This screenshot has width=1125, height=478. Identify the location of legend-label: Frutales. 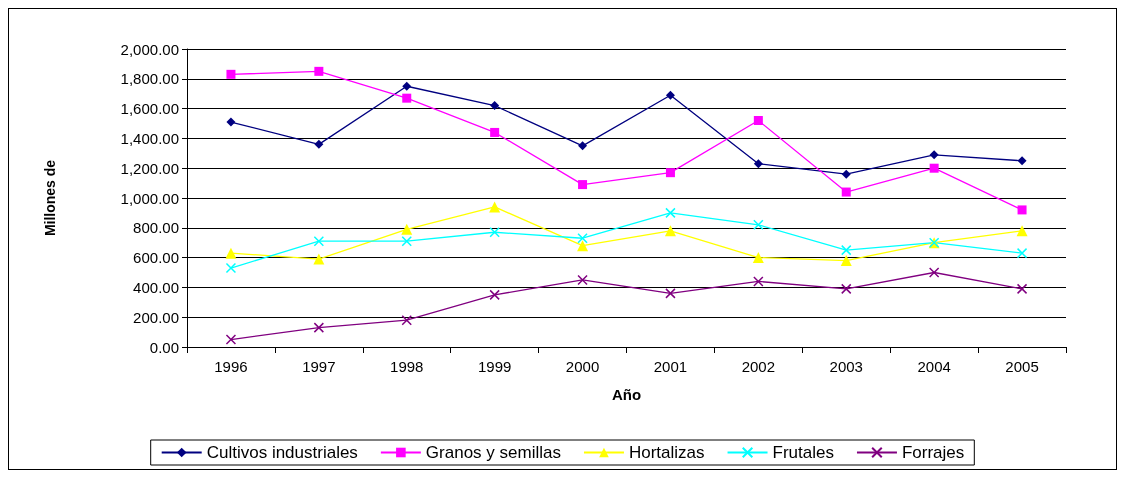
(803, 452).